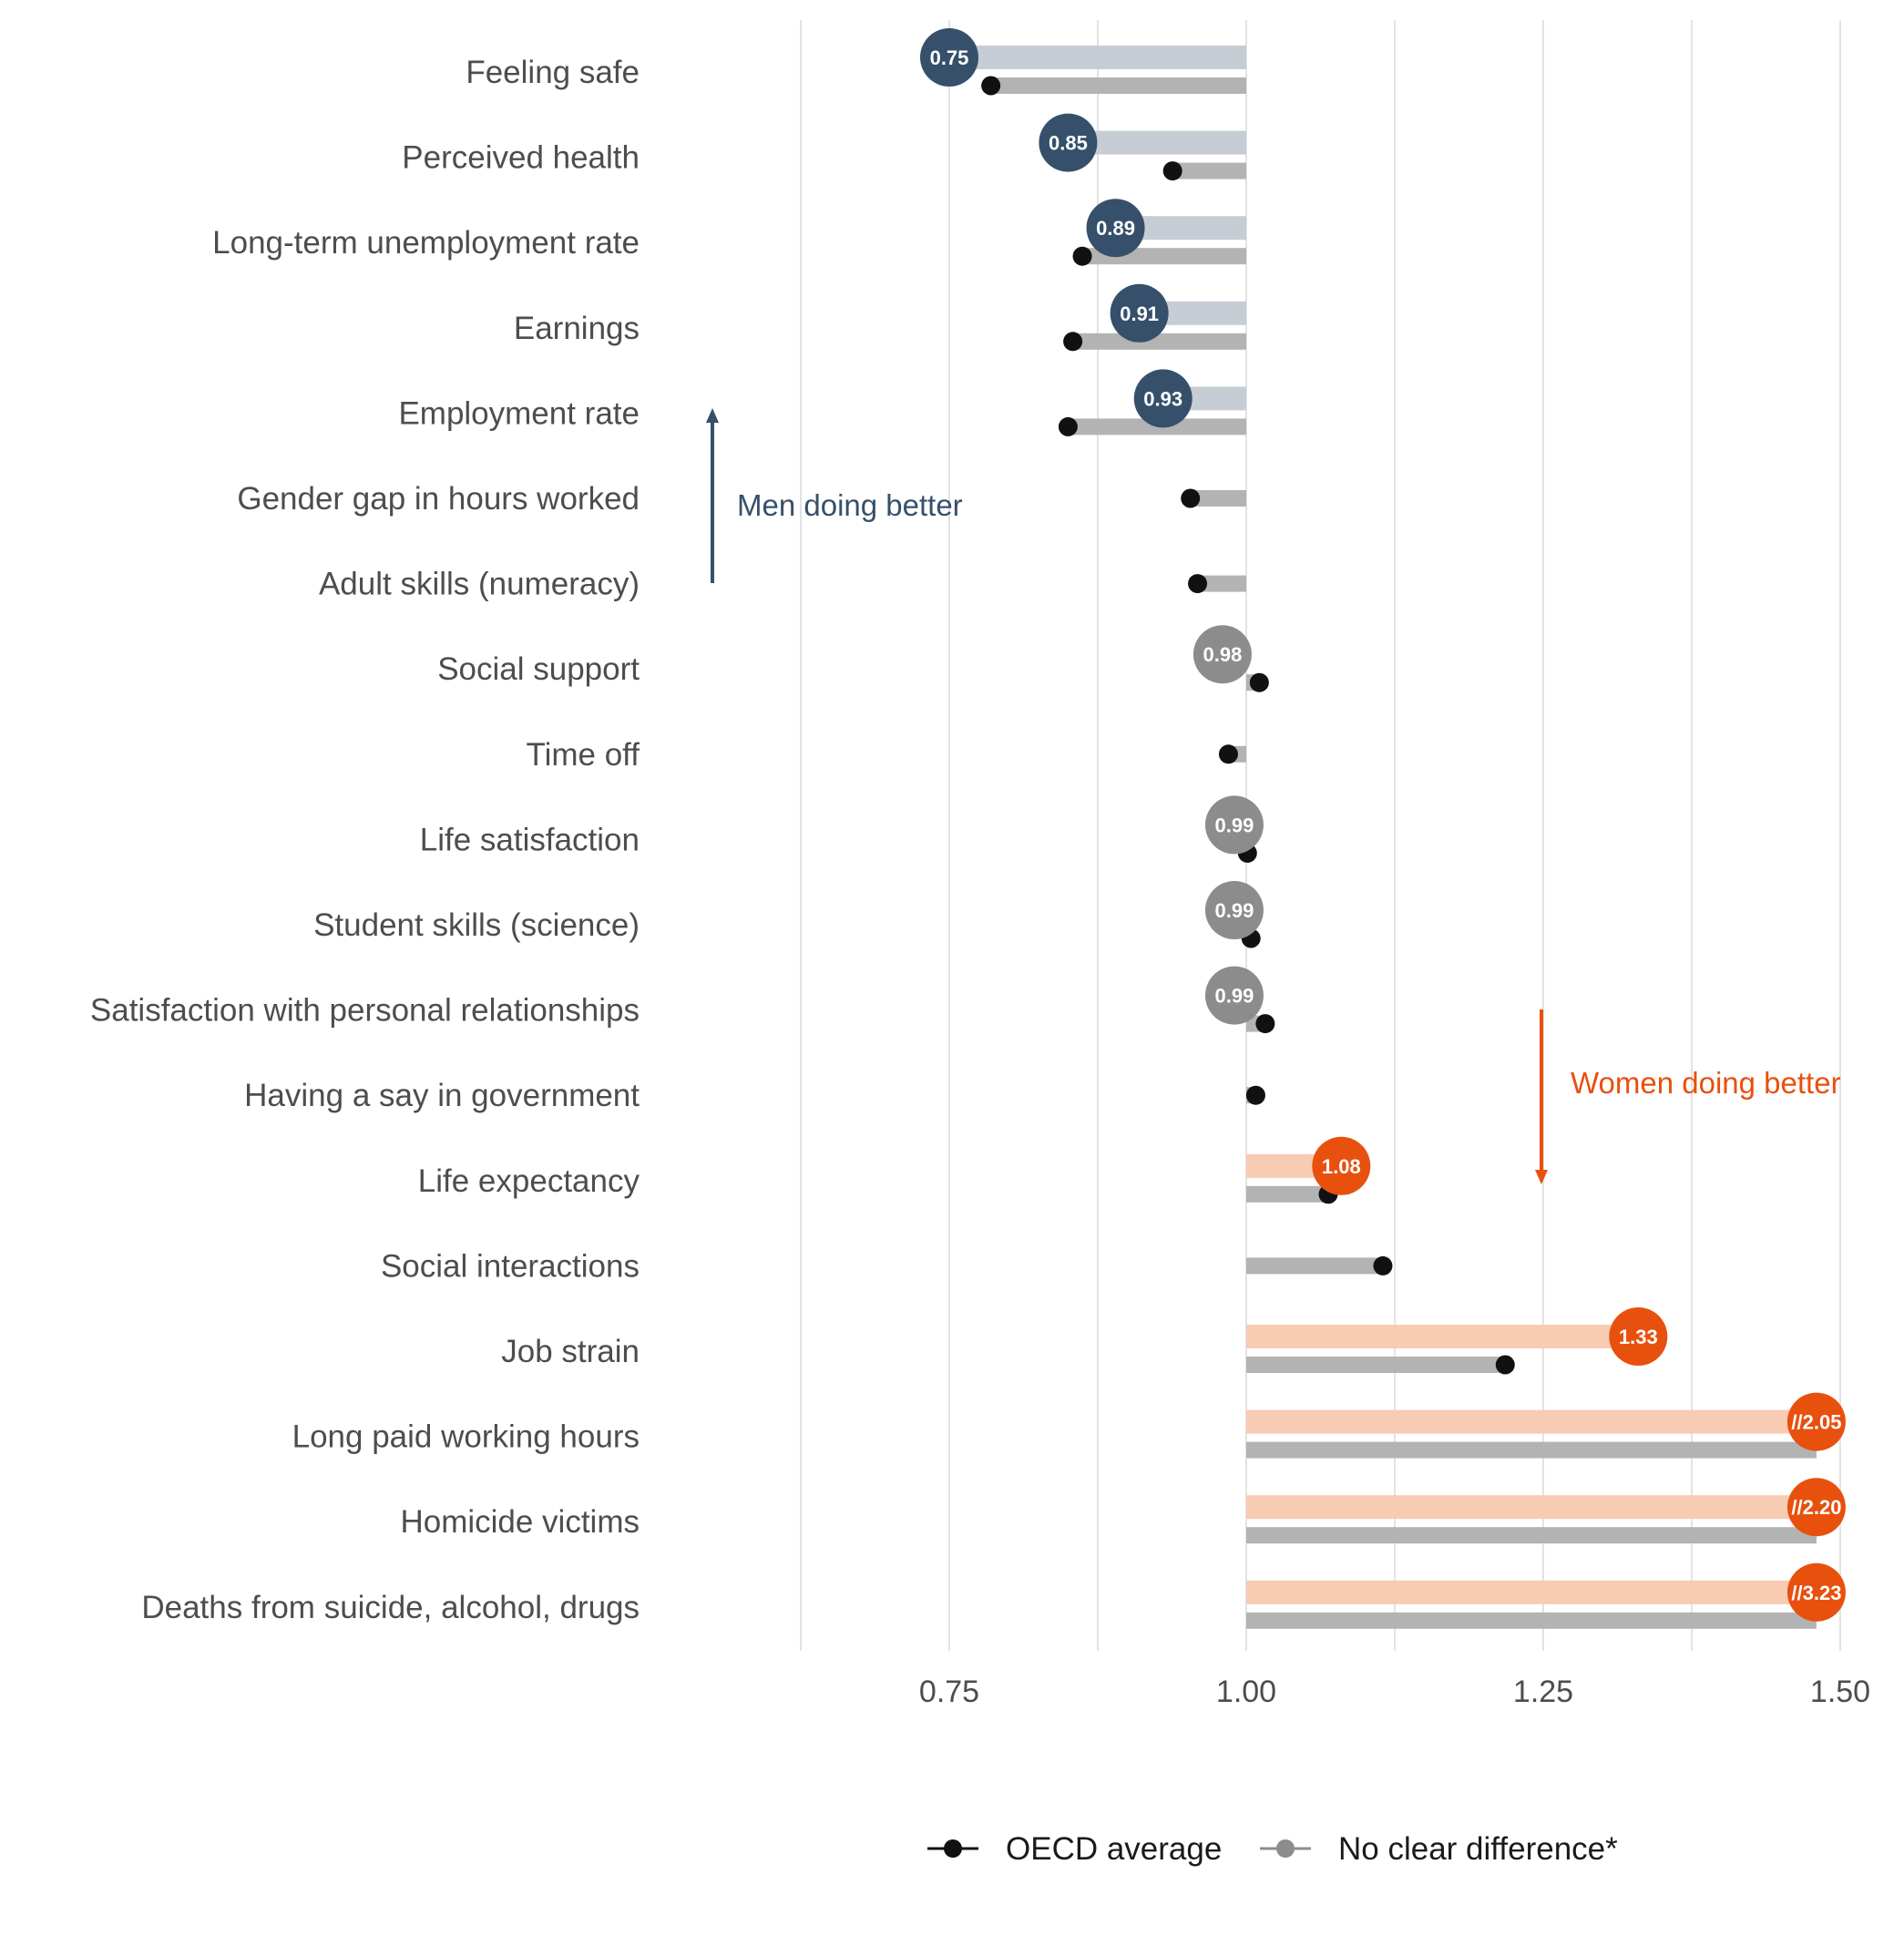 The width and height of the screenshot is (1904, 1936). Describe the element at coordinates (949, 1692) in the screenshot. I see `x-tick-label: 0.75` at that location.